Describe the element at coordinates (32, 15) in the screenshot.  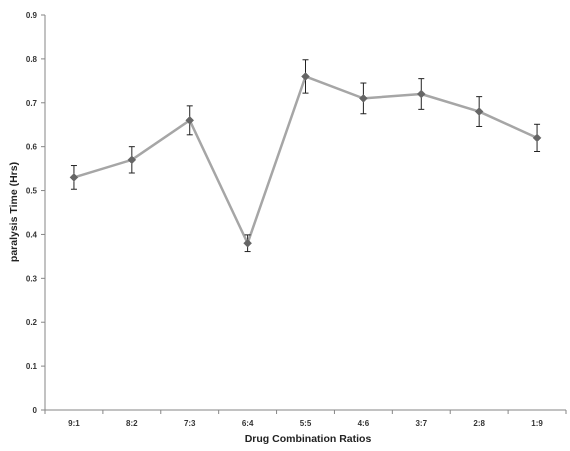
I see `y-tick-label: 0.9` at that location.